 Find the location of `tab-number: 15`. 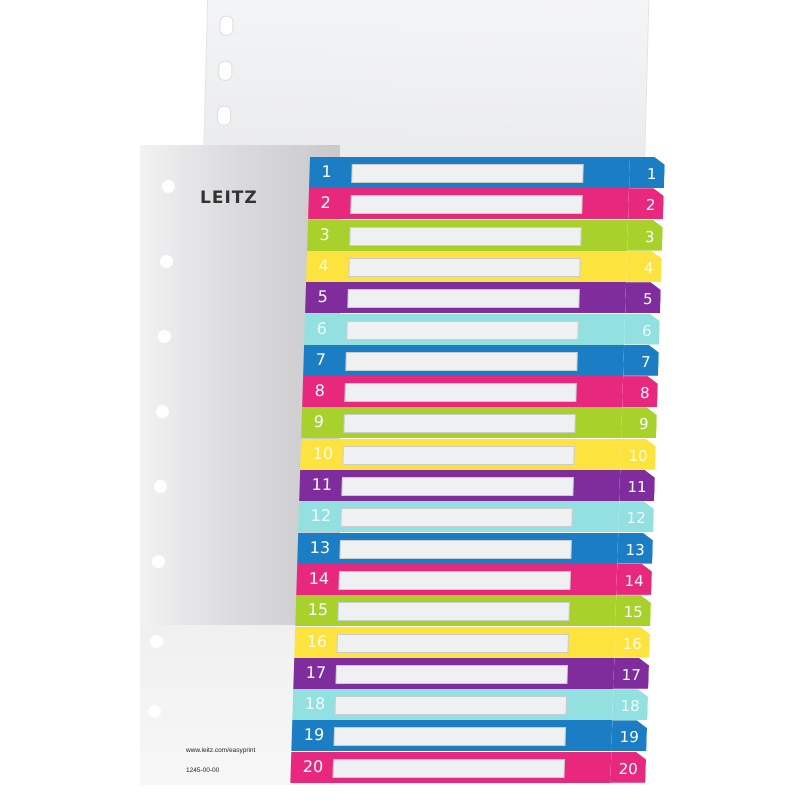

tab-number: 15 is located at coordinates (633, 612).